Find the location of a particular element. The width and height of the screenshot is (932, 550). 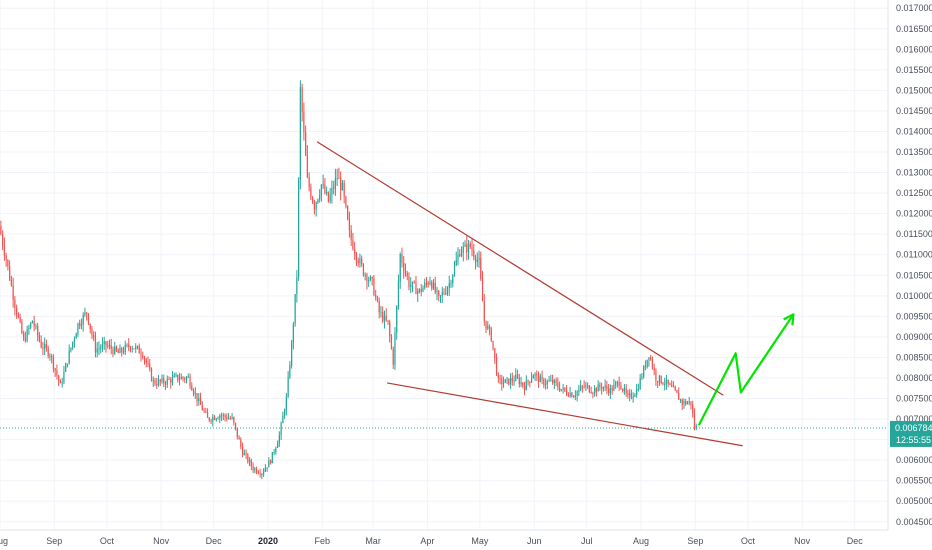

time-tick-label: Nov is located at coordinates (802, 541).